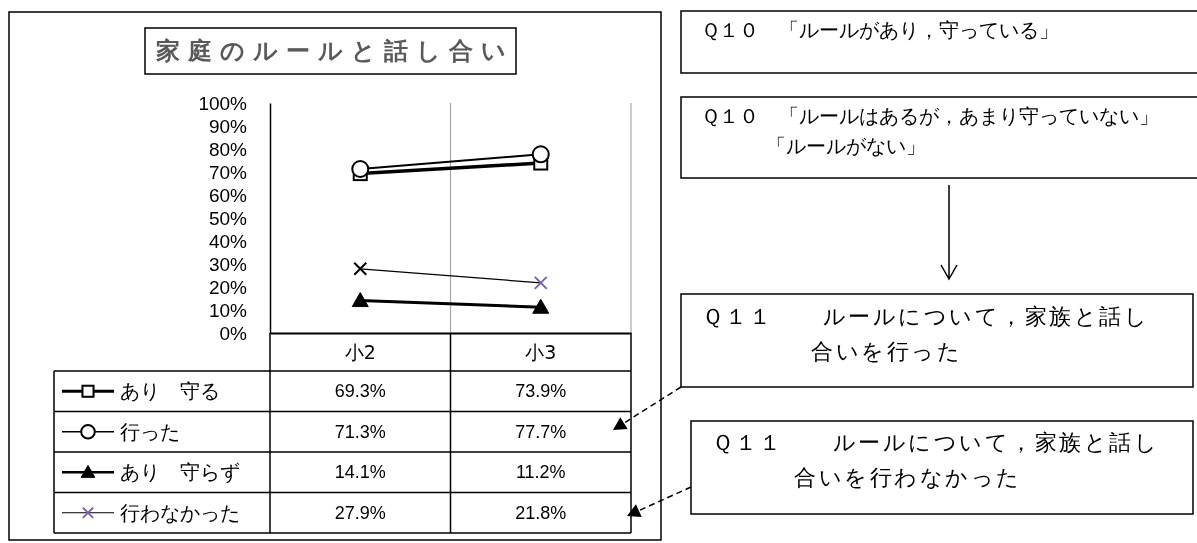  What do you see at coordinates (228, 241) in the screenshot?
I see `y-tick-label: 40%` at bounding box center [228, 241].